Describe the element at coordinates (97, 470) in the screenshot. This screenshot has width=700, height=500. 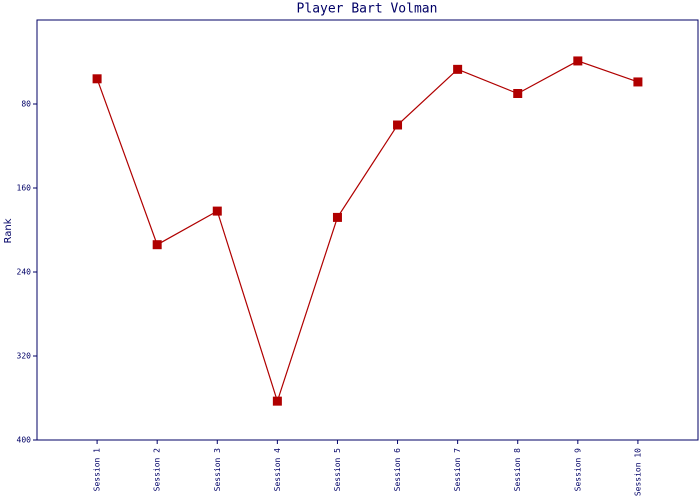
I see `x-tick-label: Session 1` at that location.